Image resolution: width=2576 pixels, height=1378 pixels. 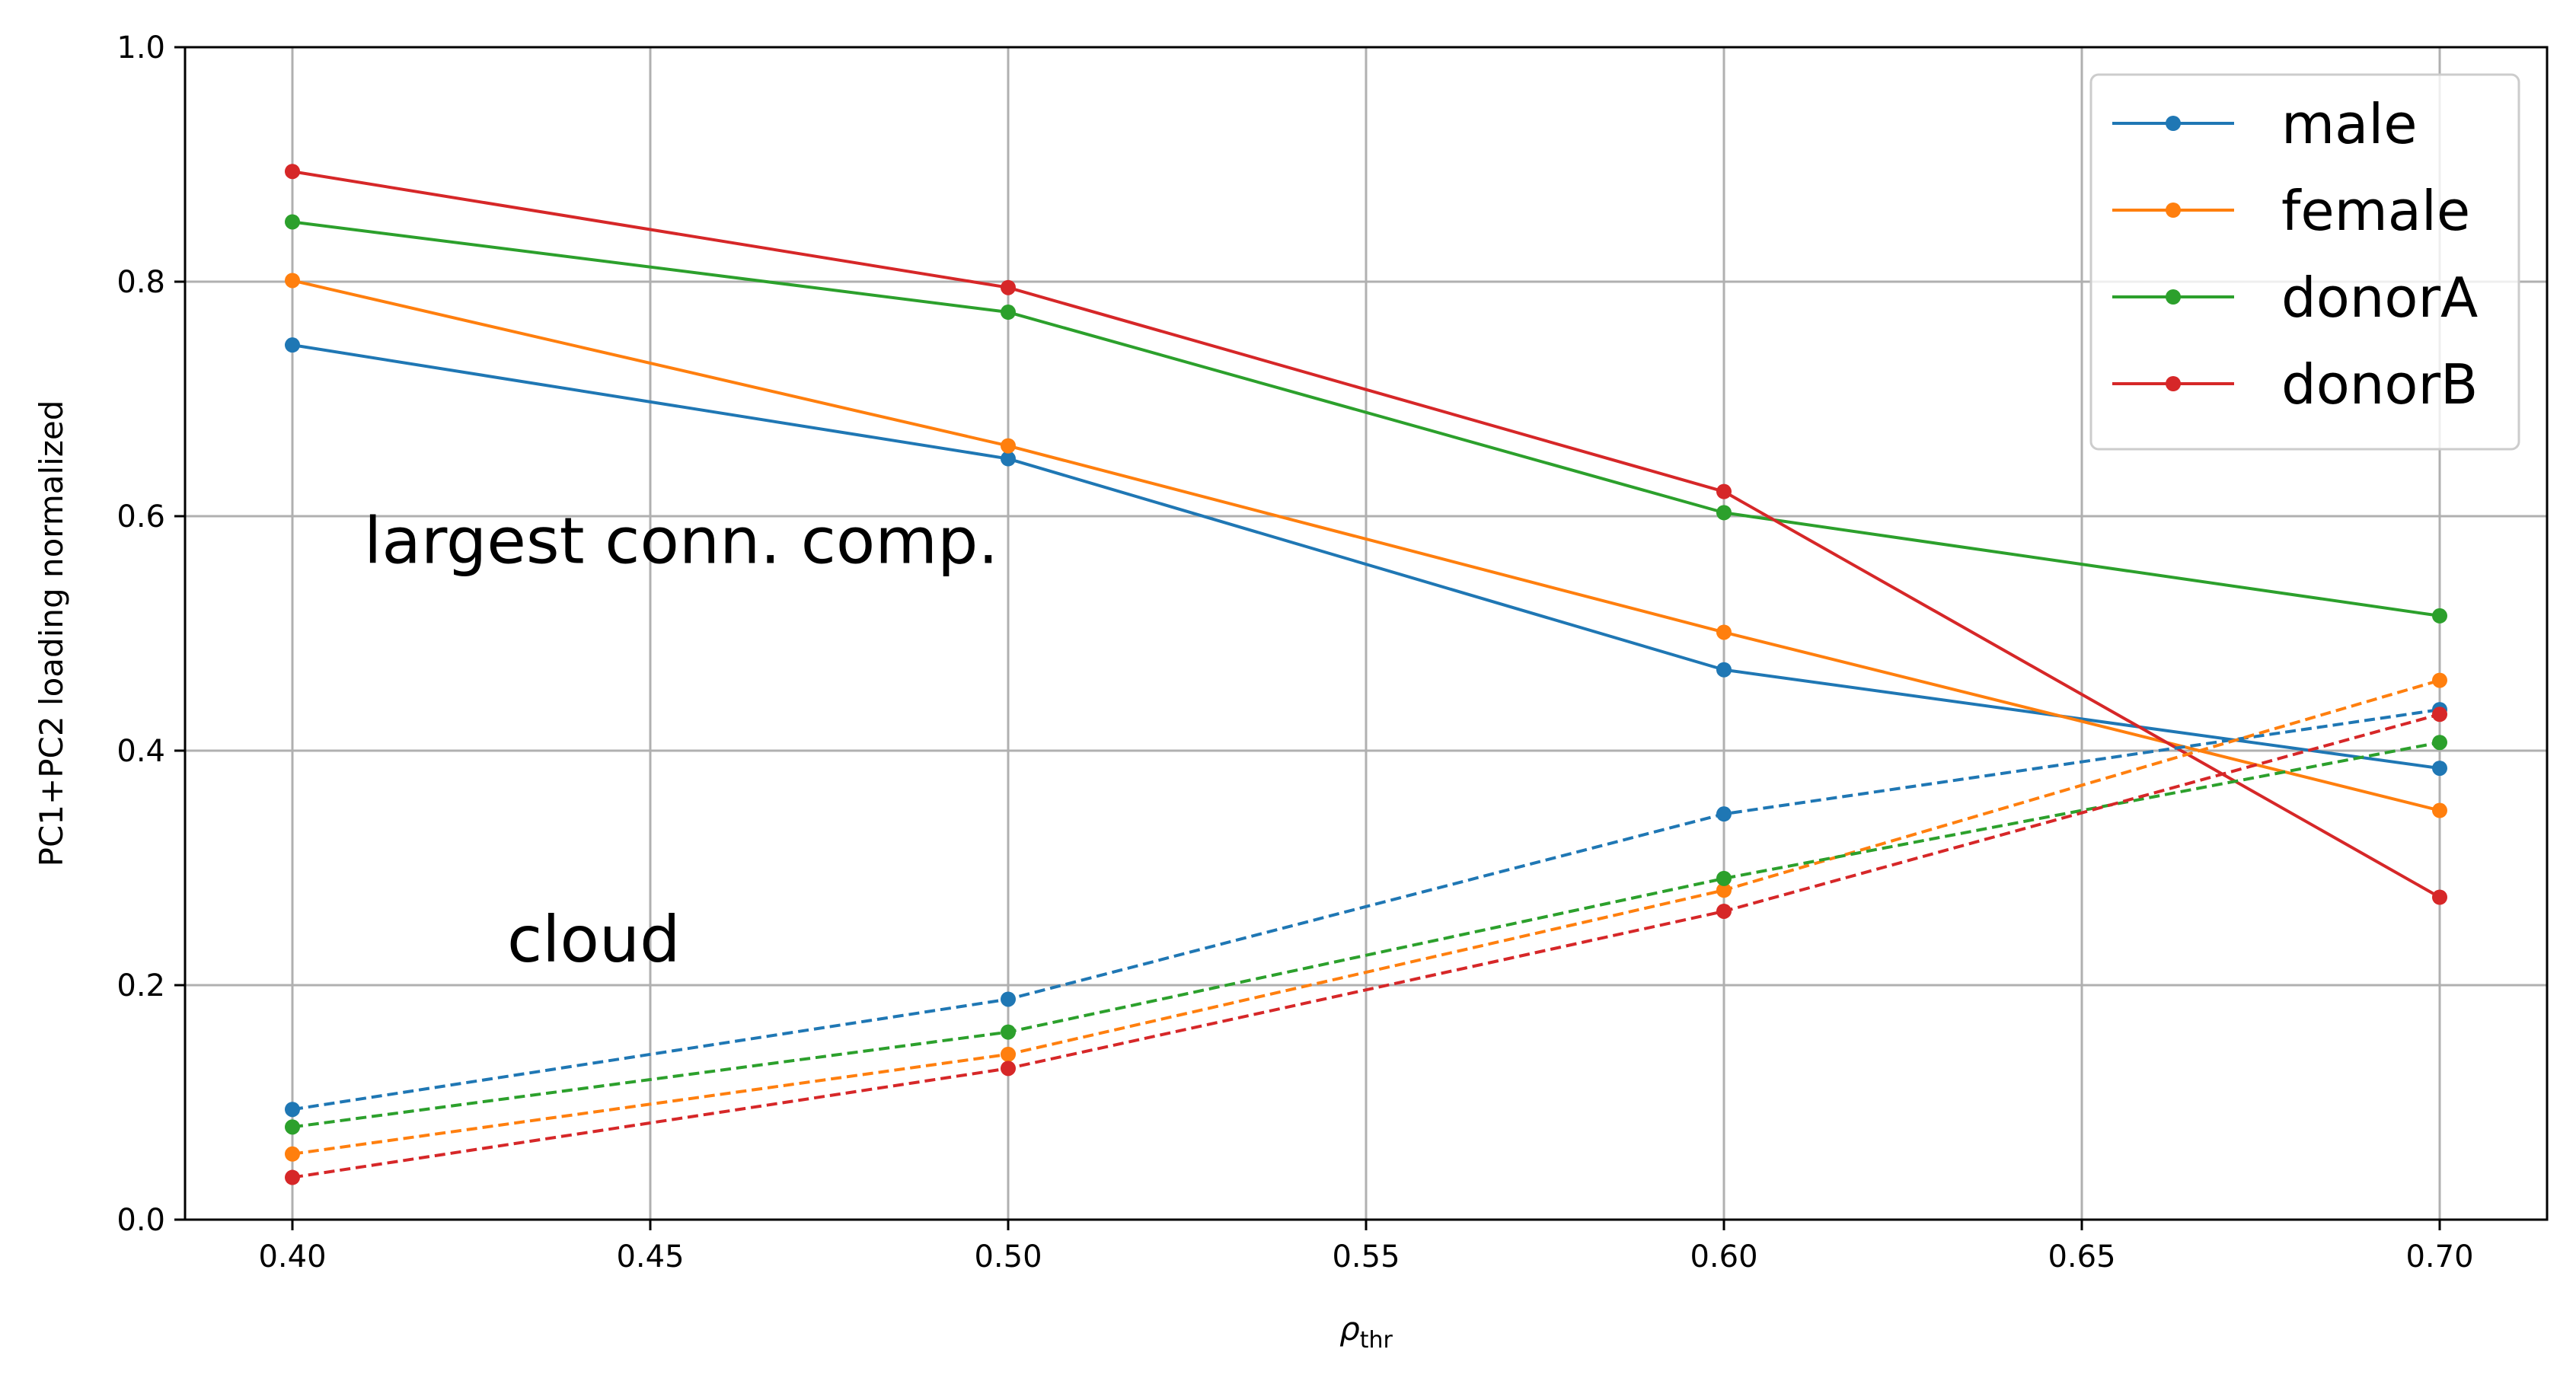 What do you see at coordinates (1366, 1256) in the screenshot?
I see `x-tick-label: 0.55` at bounding box center [1366, 1256].